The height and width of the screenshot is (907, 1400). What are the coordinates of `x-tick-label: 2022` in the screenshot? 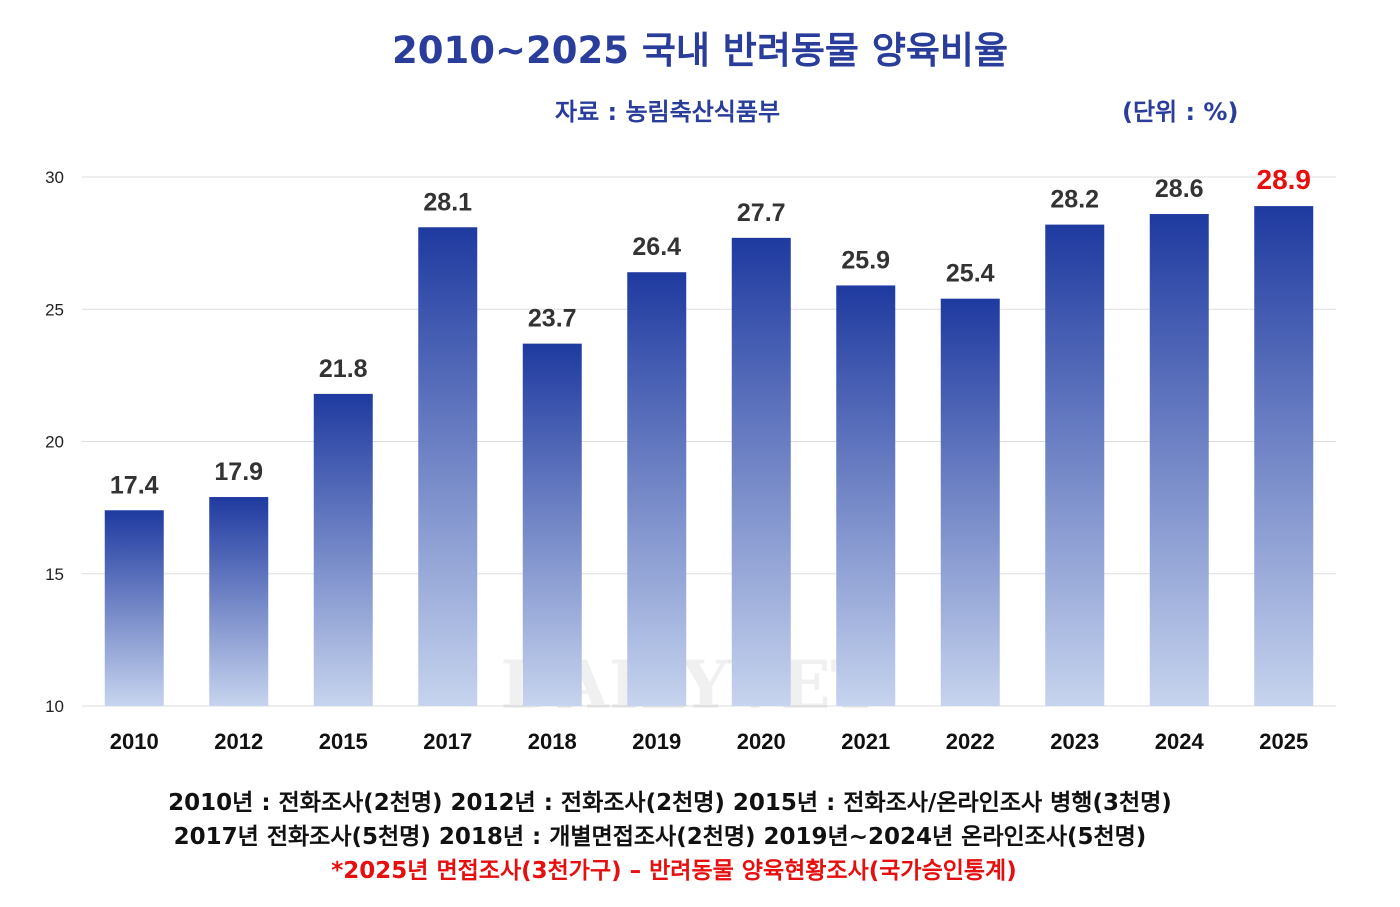 It's located at (970, 741).